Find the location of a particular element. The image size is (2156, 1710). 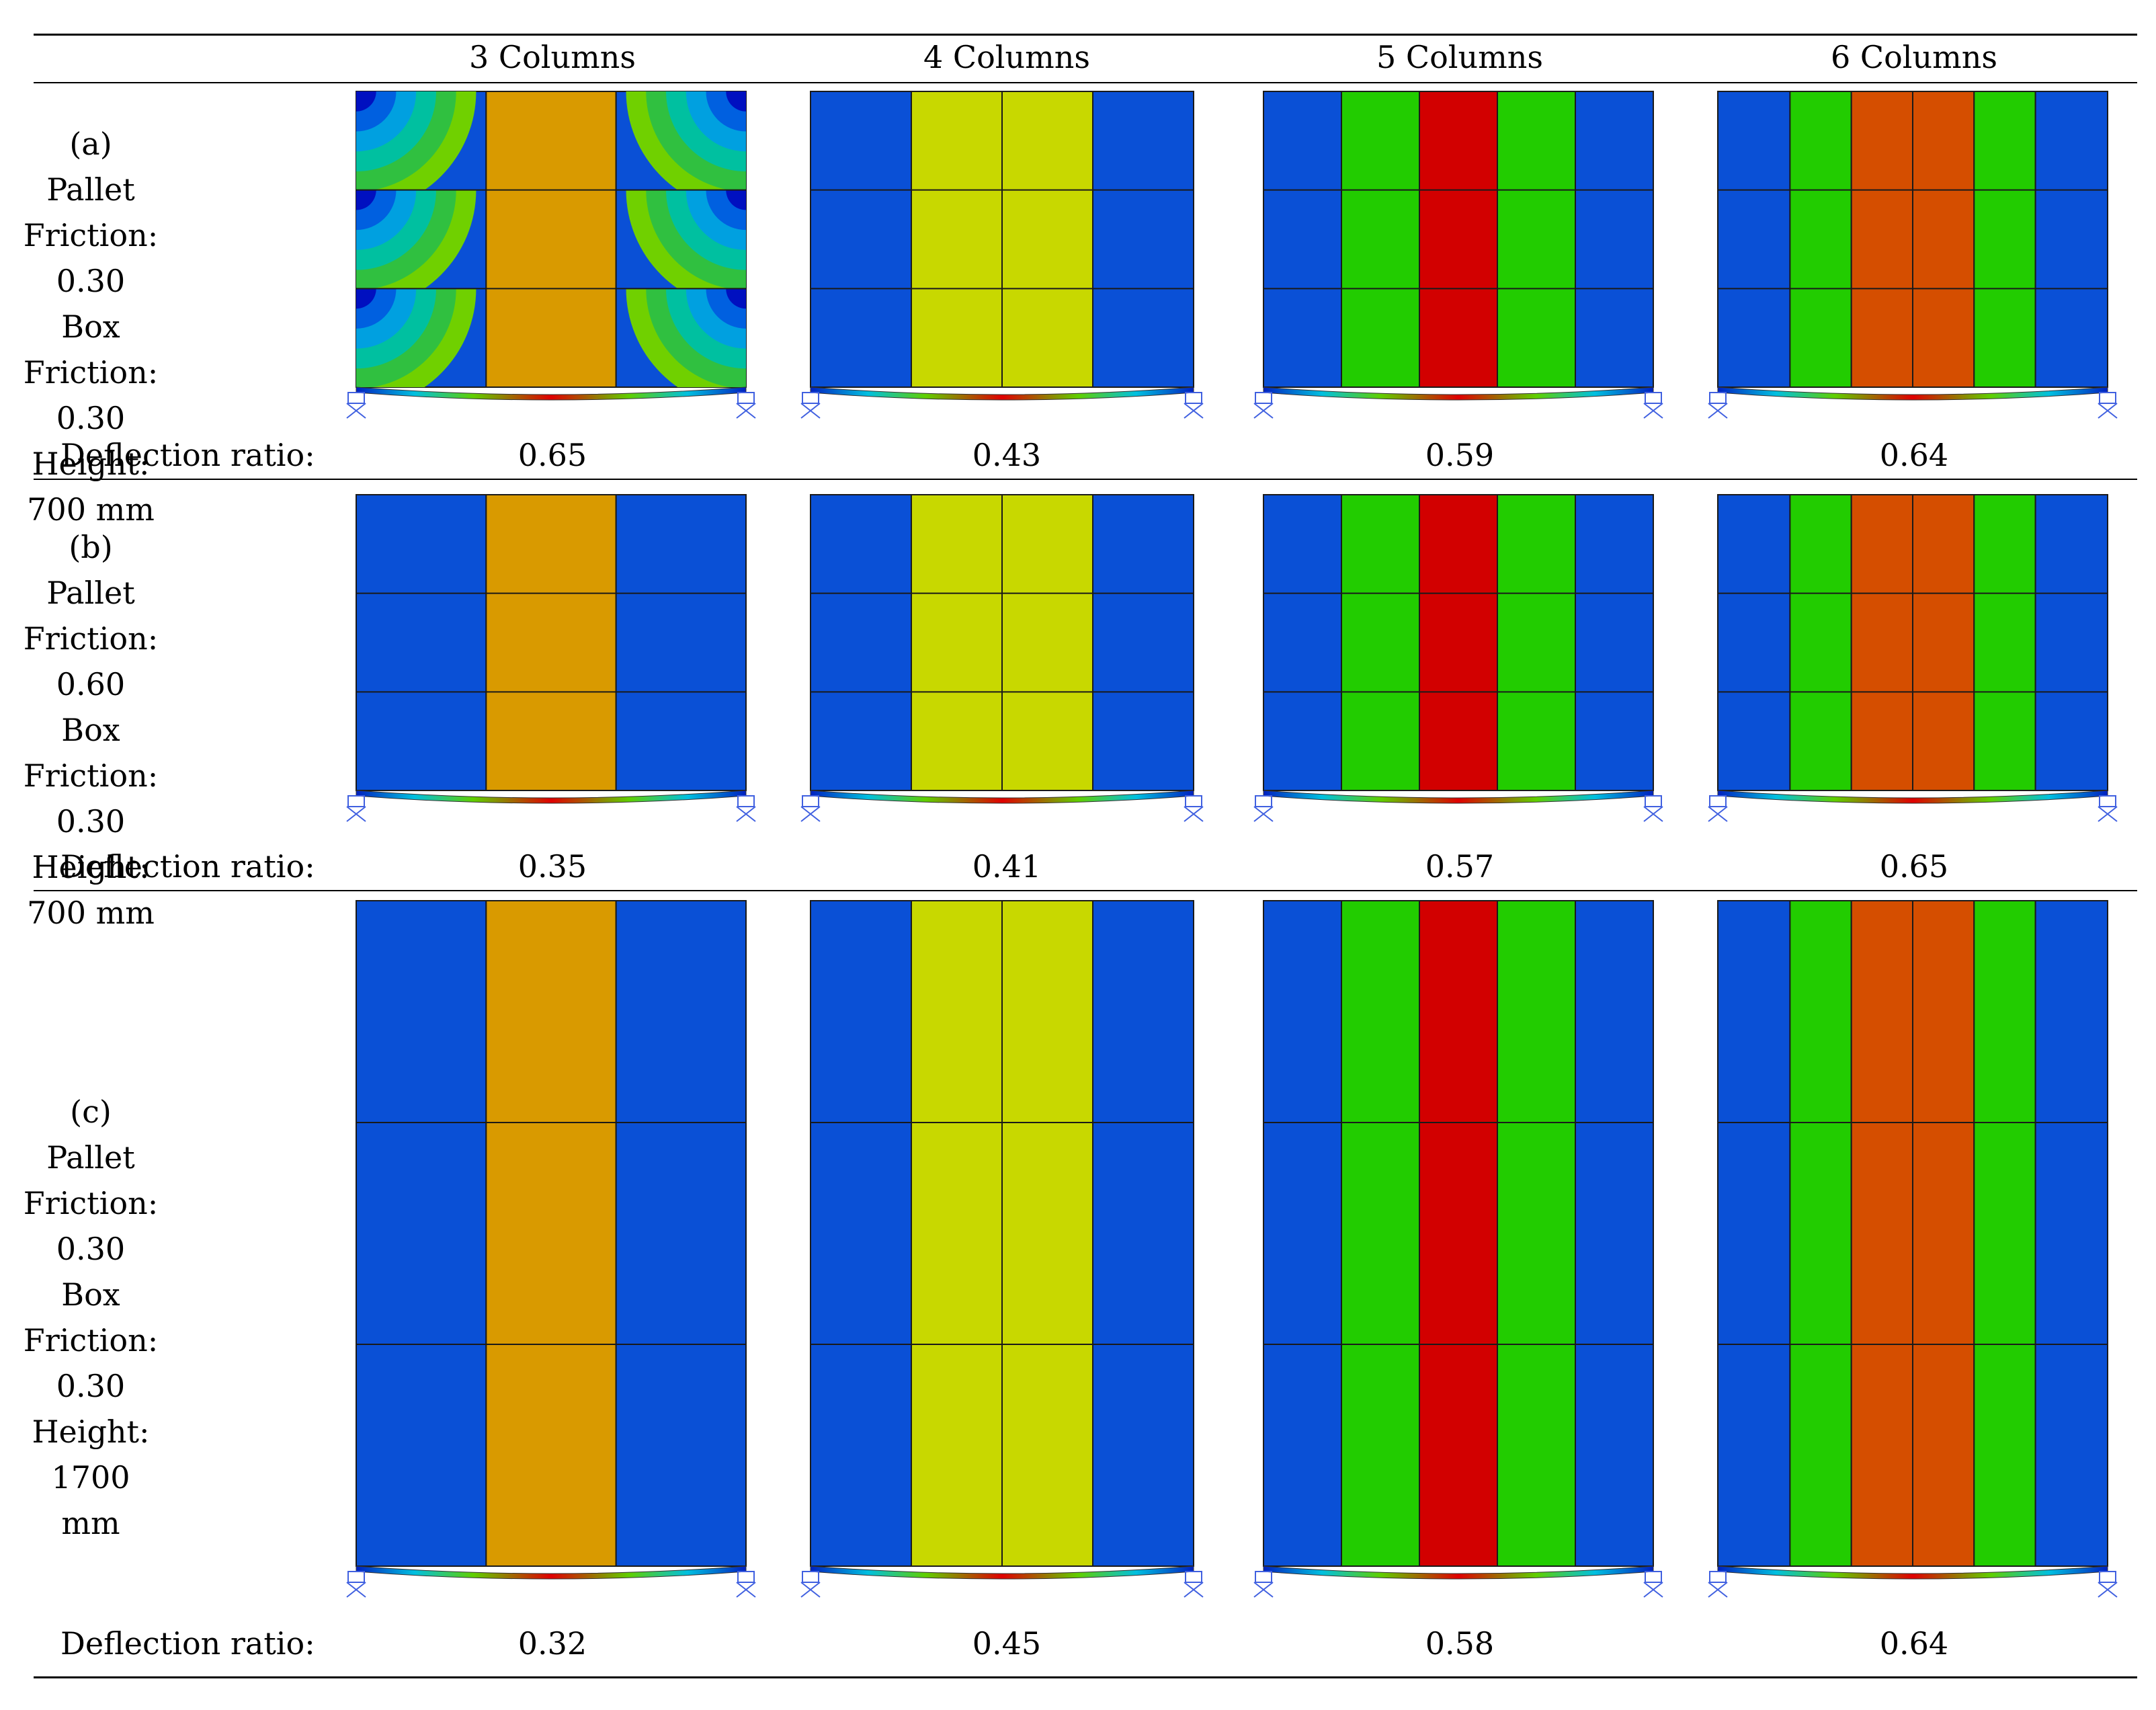

table-top-rule is located at coordinates (1085, 35).